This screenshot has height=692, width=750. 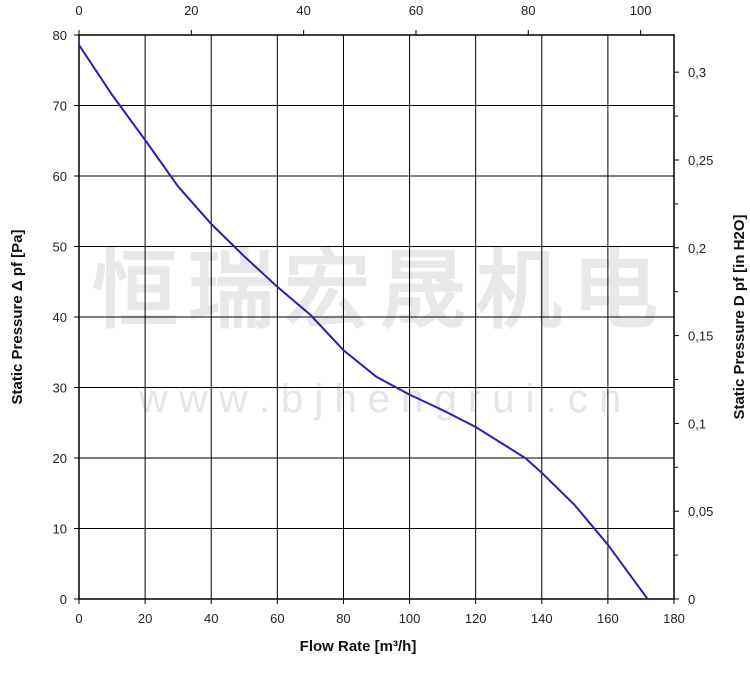 I want to click on x-tick-label: 20, so click(x=145, y=618).